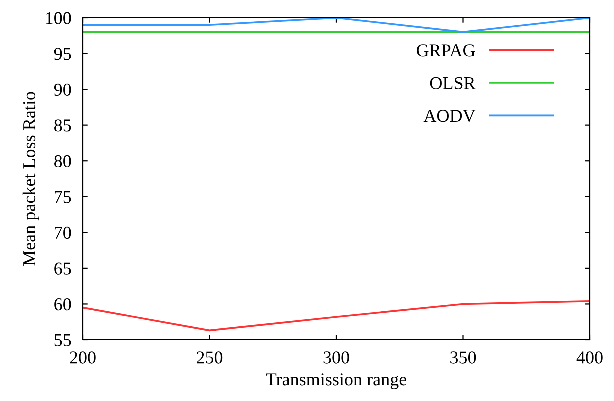 The height and width of the screenshot is (401, 614). What do you see at coordinates (63, 197) in the screenshot?
I see `y-tick-label: 75` at bounding box center [63, 197].